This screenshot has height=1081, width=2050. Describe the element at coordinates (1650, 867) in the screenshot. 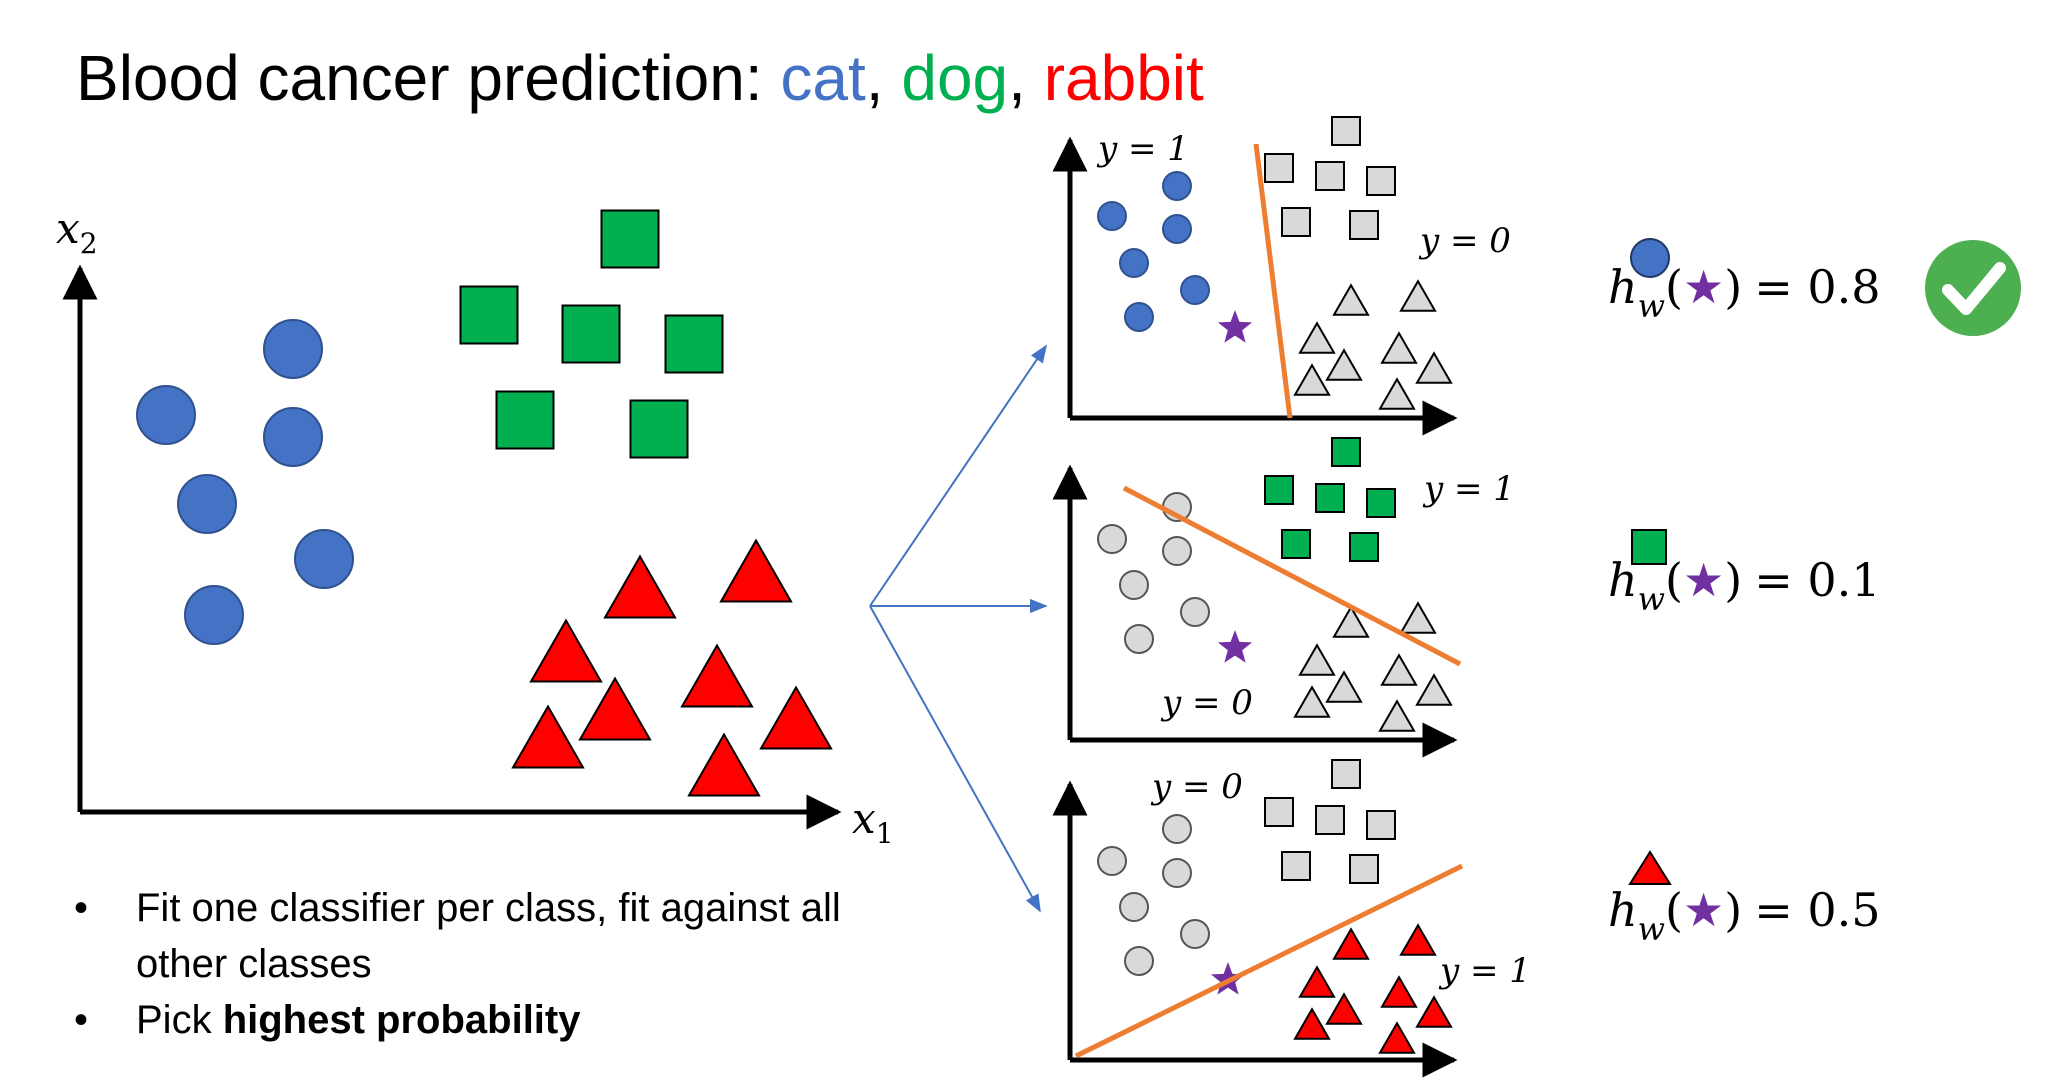

I see `formula-3-triangle-icon` at that location.